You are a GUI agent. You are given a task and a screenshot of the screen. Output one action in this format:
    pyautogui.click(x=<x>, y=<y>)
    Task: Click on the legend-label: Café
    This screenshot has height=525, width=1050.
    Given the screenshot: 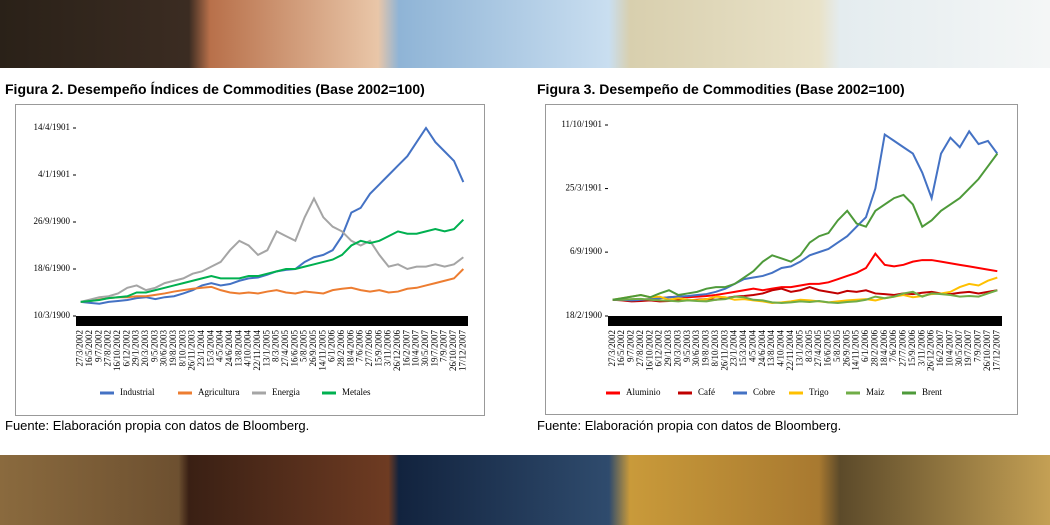 What is the action you would take?
    pyautogui.click(x=706, y=392)
    